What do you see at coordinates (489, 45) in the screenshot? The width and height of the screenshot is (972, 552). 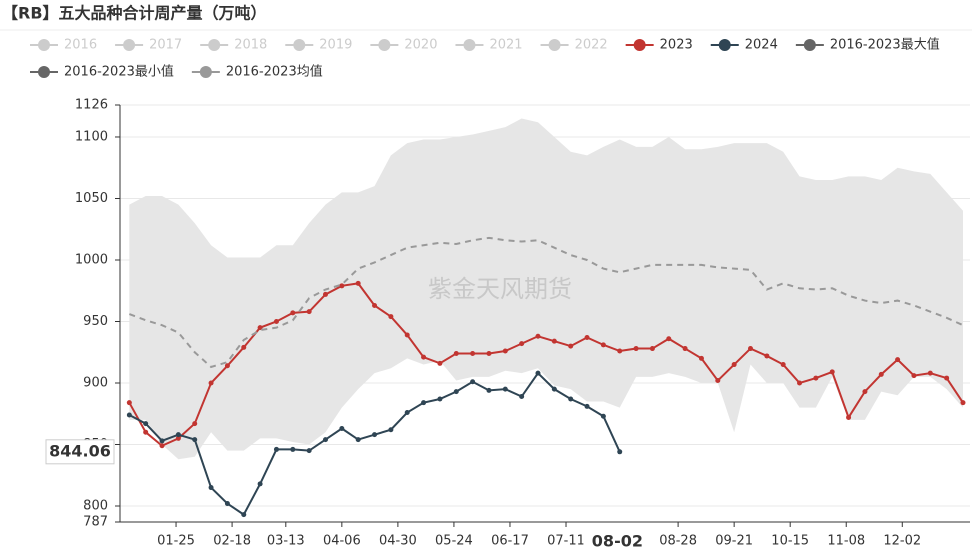 I see `legend-item: 2021` at bounding box center [489, 45].